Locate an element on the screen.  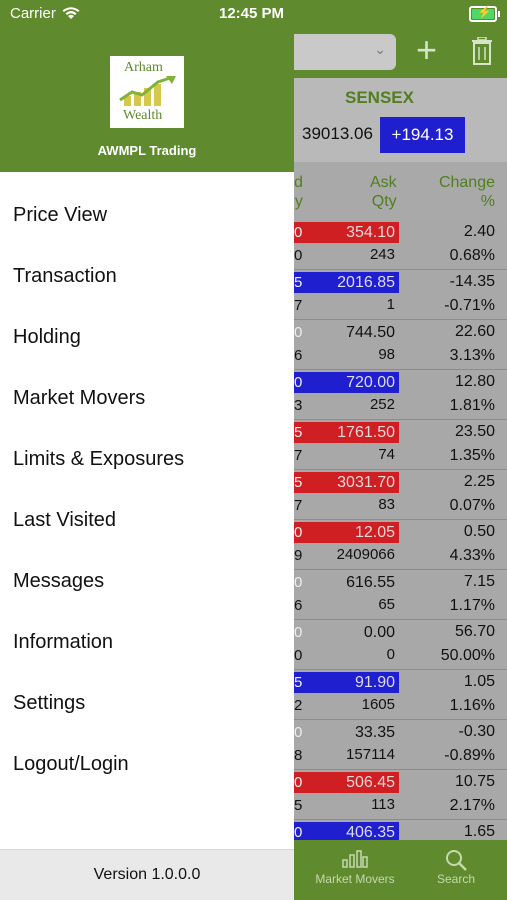
index-change: +194.13 is located at coordinates (422, 135).